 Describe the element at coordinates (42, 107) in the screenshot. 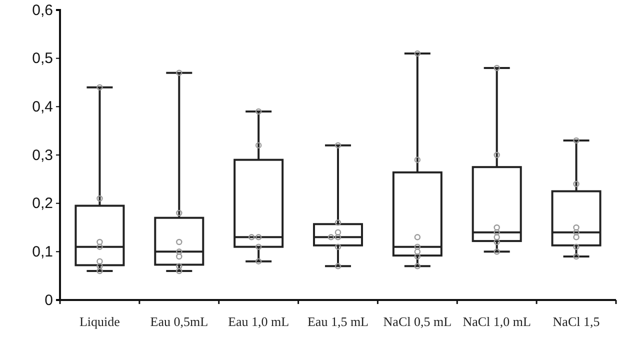

I see `y-tick-label: 0,4` at that location.